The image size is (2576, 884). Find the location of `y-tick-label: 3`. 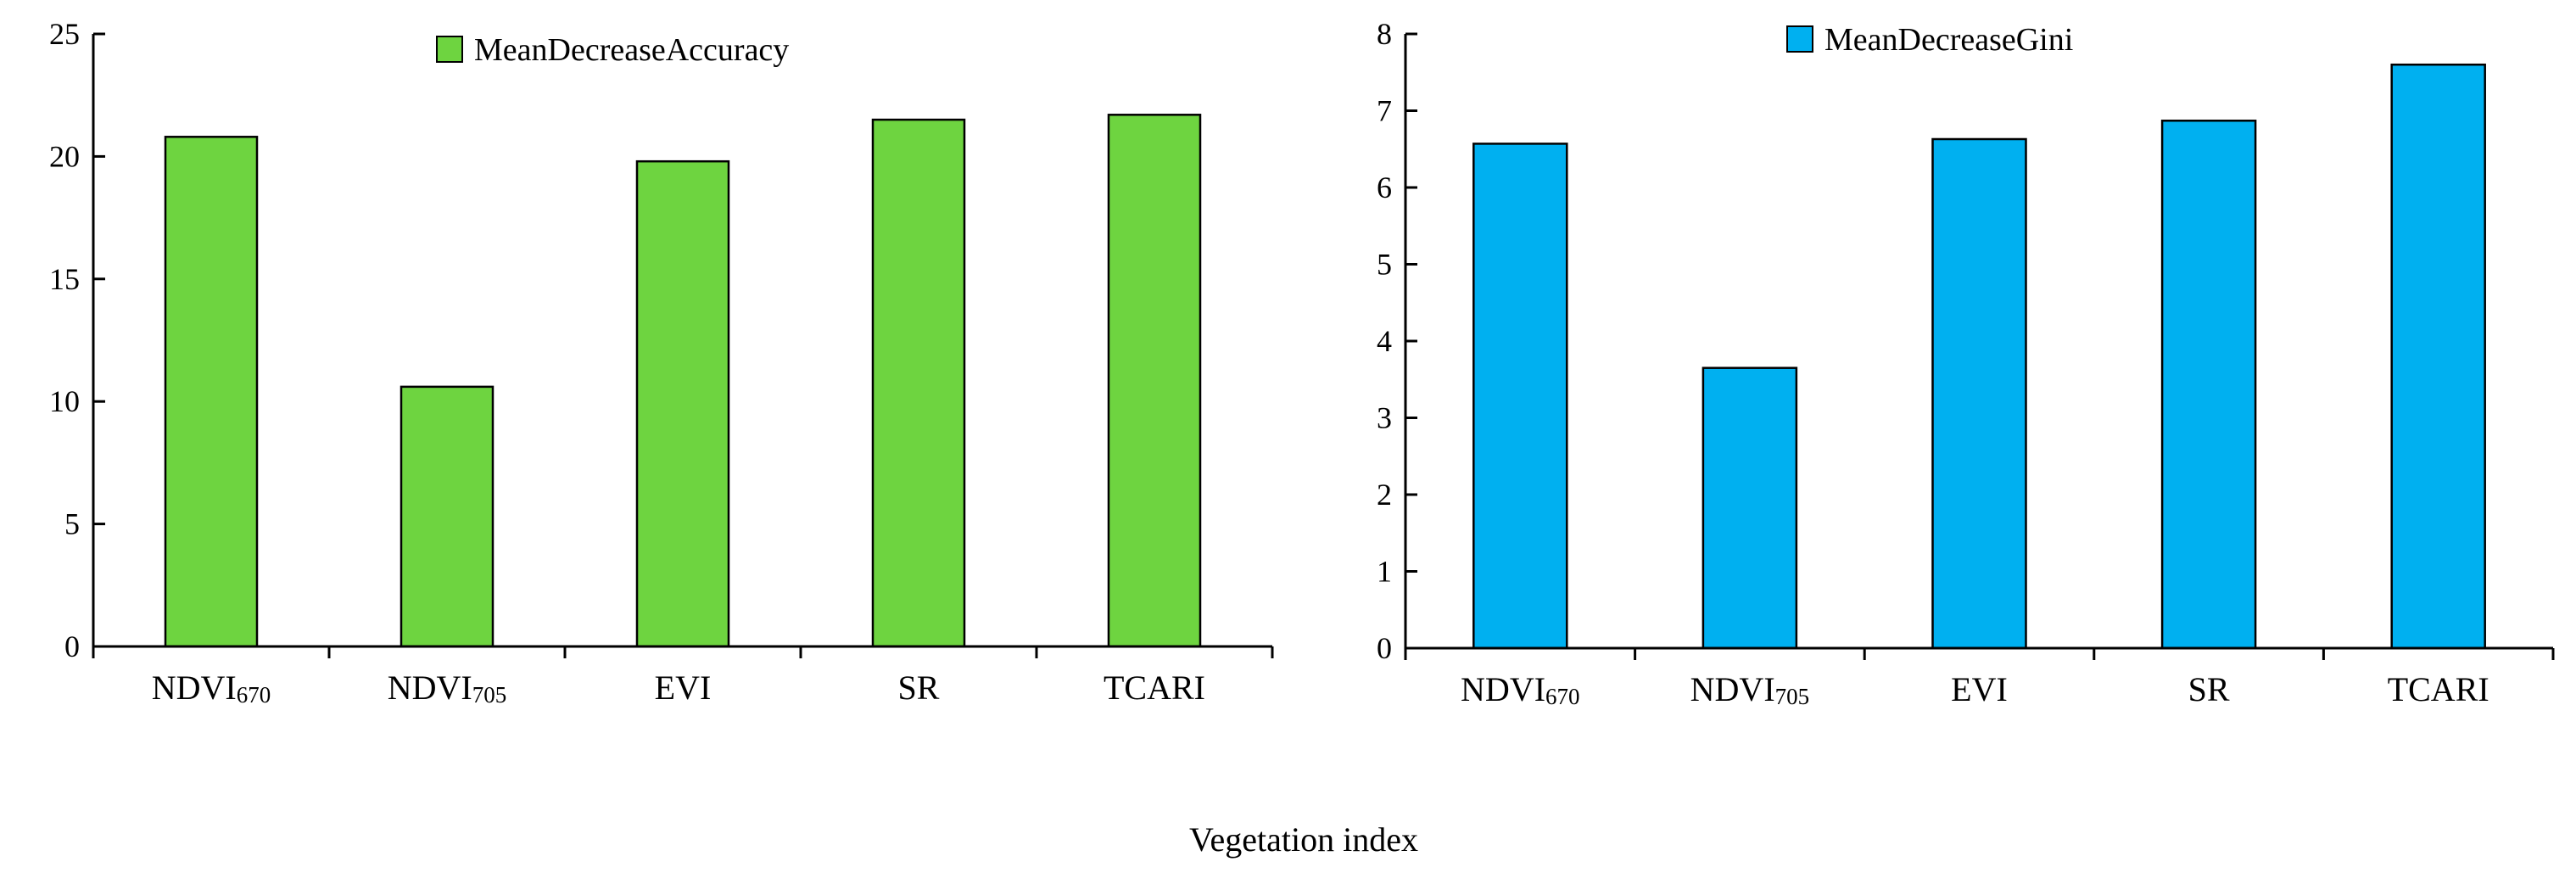

y-tick-label: 3 is located at coordinates (1384, 418).